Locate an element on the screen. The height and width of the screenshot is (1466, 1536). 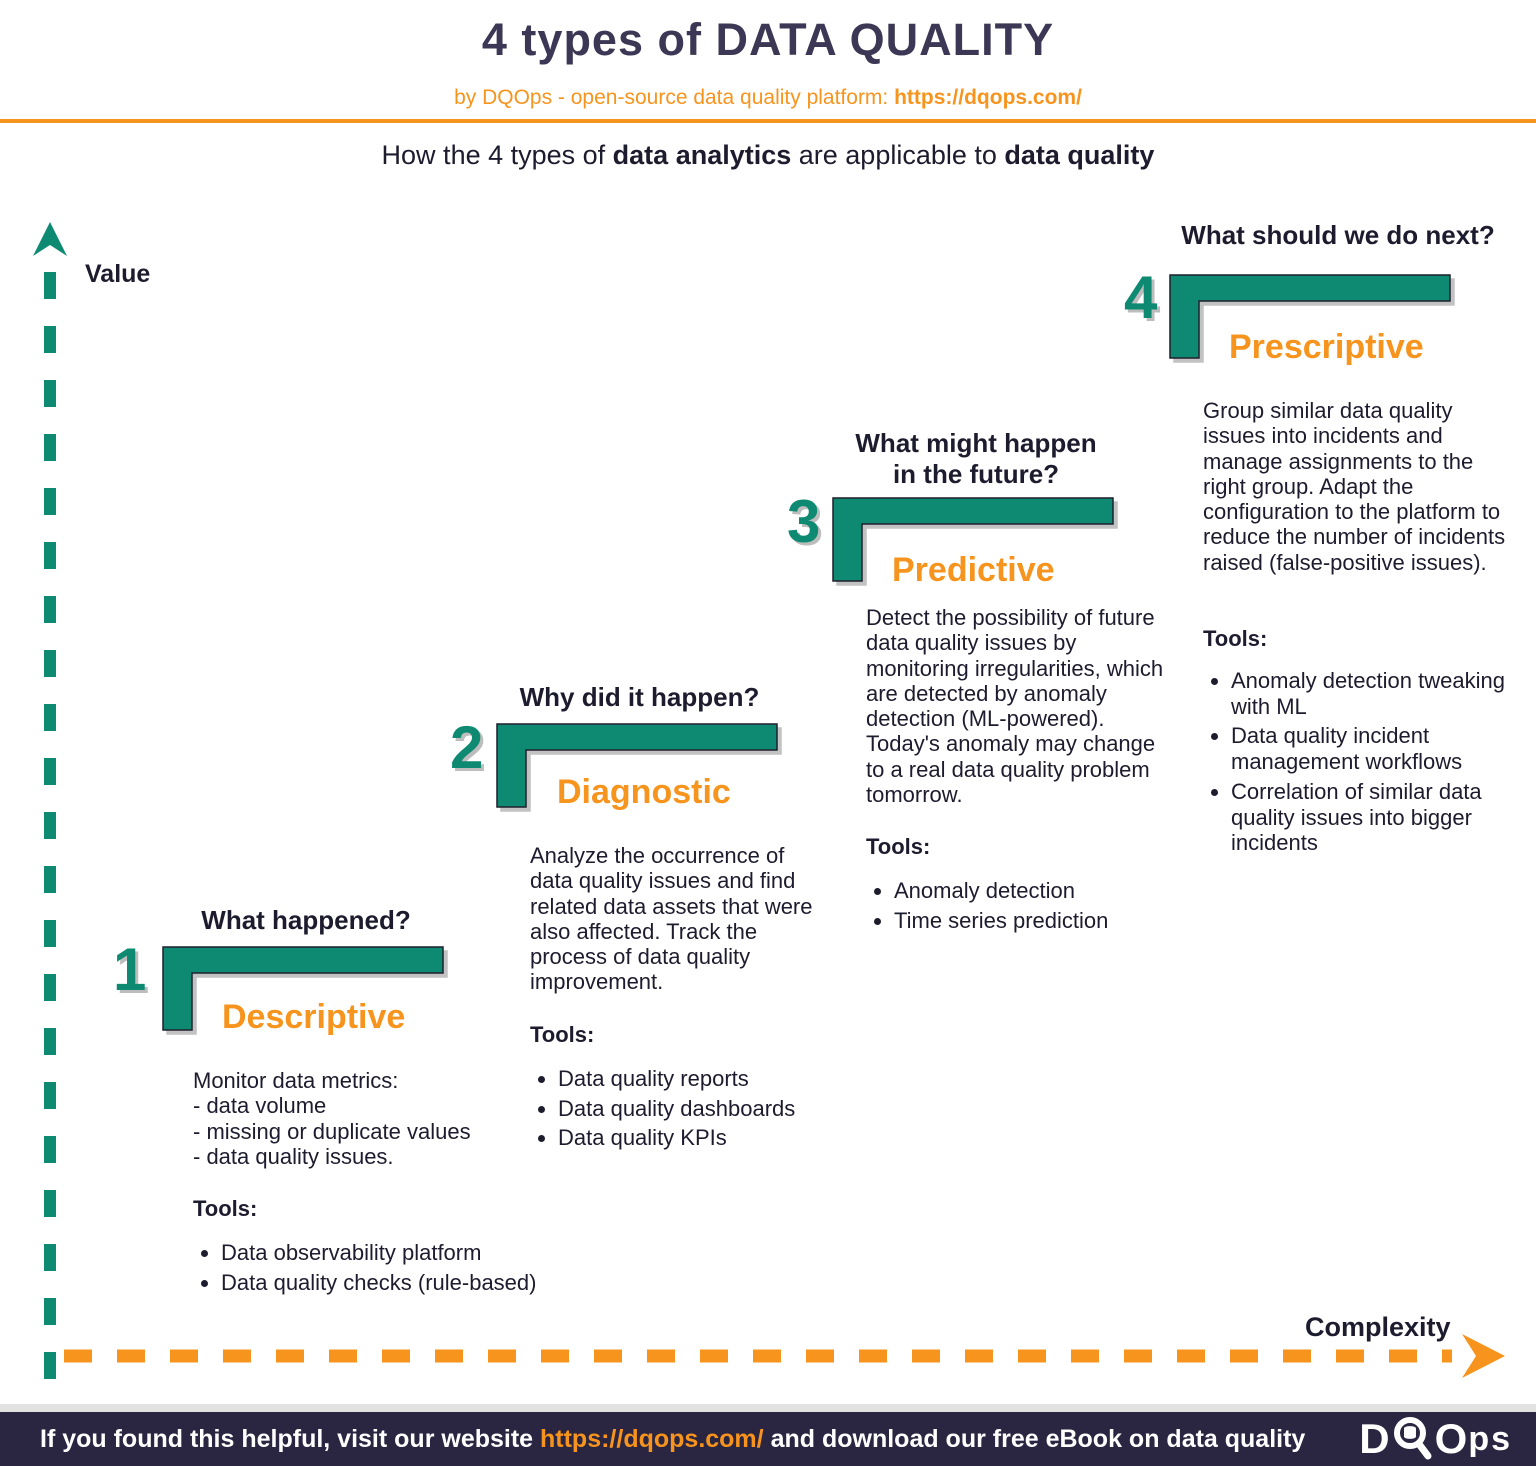
tool-item: Data quality checks (rule-based) is located at coordinates (386, 1283).